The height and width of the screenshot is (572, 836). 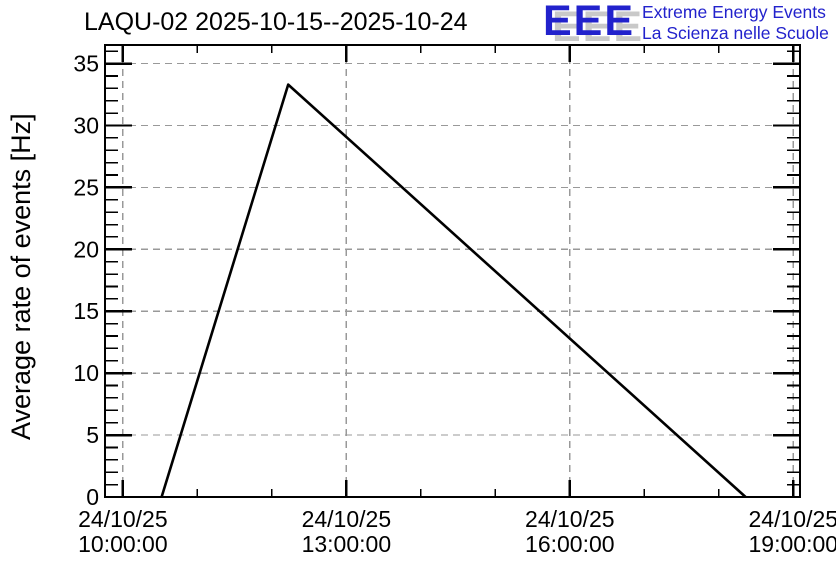 What do you see at coordinates (86, 187) in the screenshot?
I see `y-tick-label: 25` at bounding box center [86, 187].